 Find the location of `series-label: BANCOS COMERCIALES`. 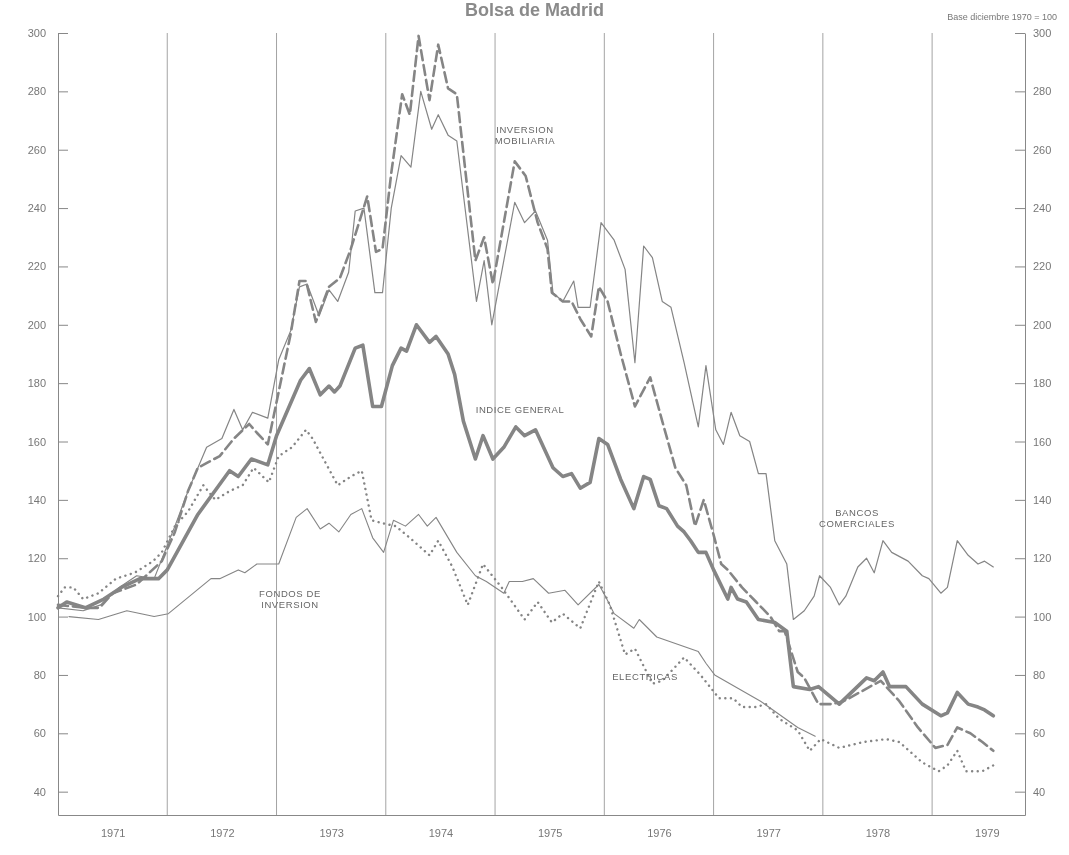

series-label: BANCOS COMERCIALES is located at coordinates (857, 518).